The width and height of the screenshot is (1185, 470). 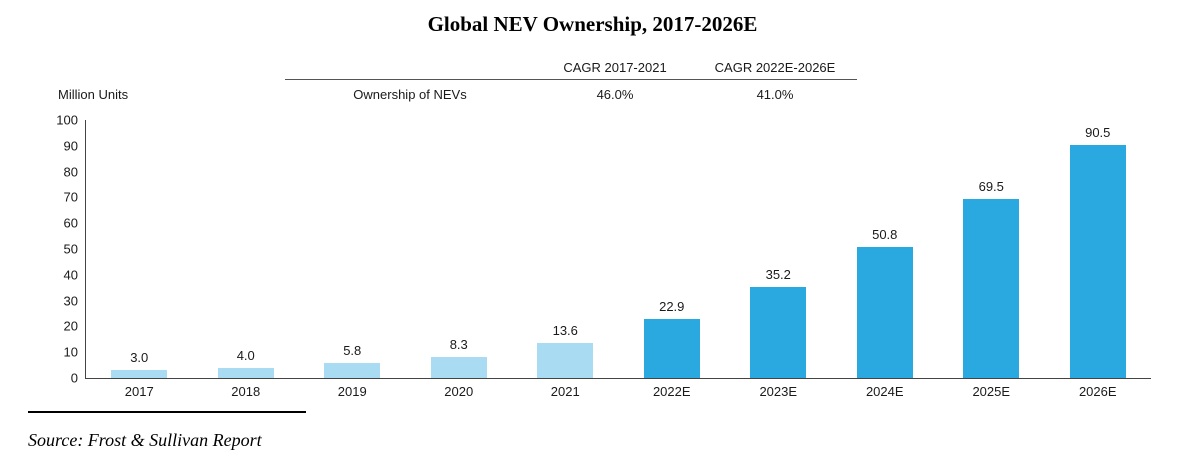 What do you see at coordinates (1097, 391) in the screenshot?
I see `x-axis-category-label: 2026E` at bounding box center [1097, 391].